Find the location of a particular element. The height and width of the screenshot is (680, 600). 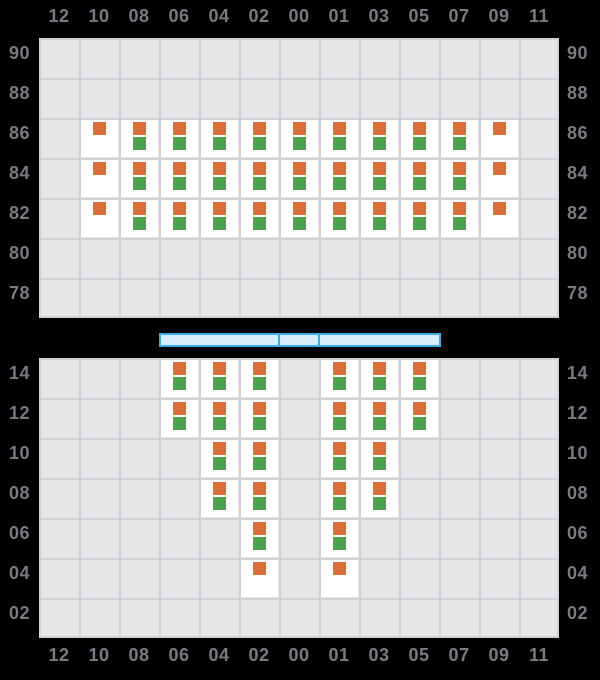

range-bar is located at coordinates (300, 340).